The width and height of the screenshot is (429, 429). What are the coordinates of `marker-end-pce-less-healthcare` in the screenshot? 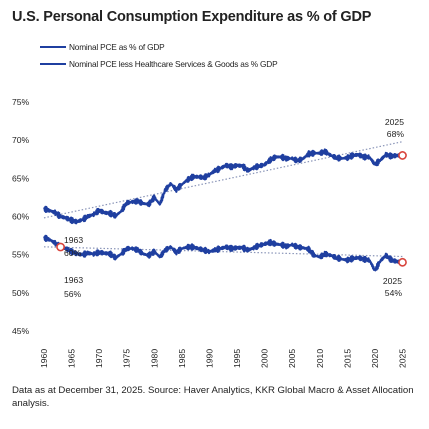 It's located at (402, 262).